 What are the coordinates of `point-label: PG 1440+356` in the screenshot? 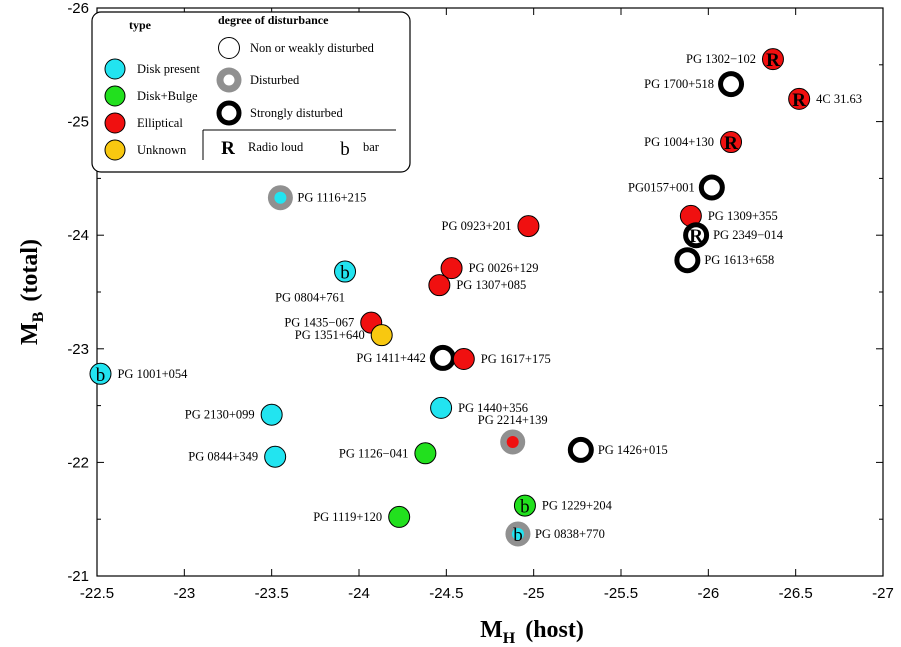 It's located at (493, 408).